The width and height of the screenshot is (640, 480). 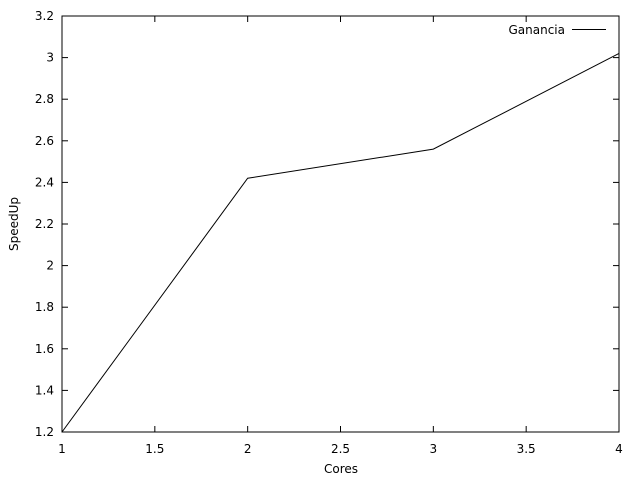 What do you see at coordinates (44, 141) in the screenshot?
I see `y-tick-label: 2.6` at bounding box center [44, 141].